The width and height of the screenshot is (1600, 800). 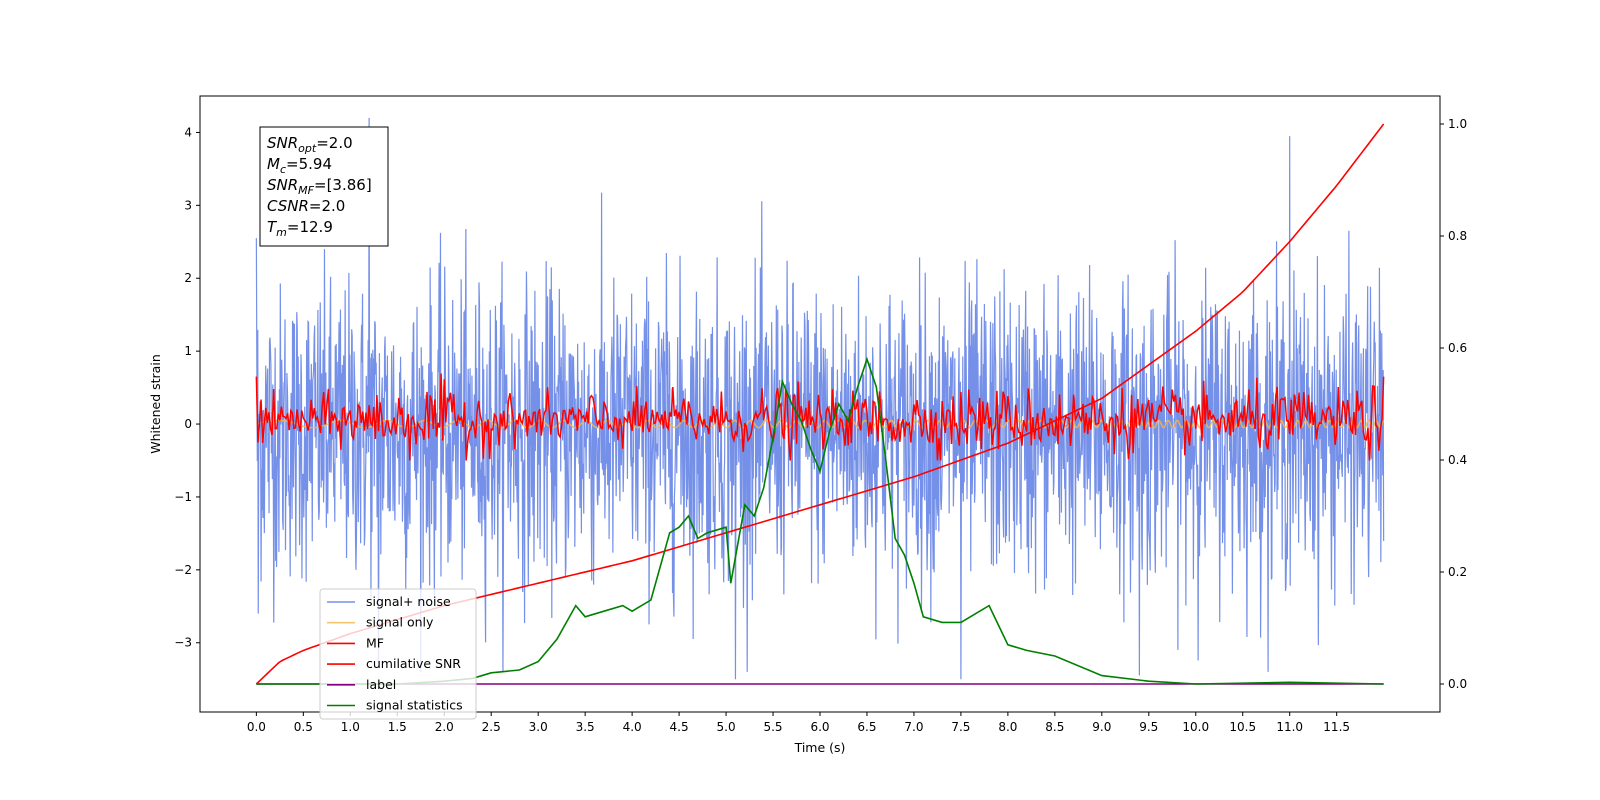 What do you see at coordinates (866, 727) in the screenshot?
I see `x-tick-label: 6.5` at bounding box center [866, 727].